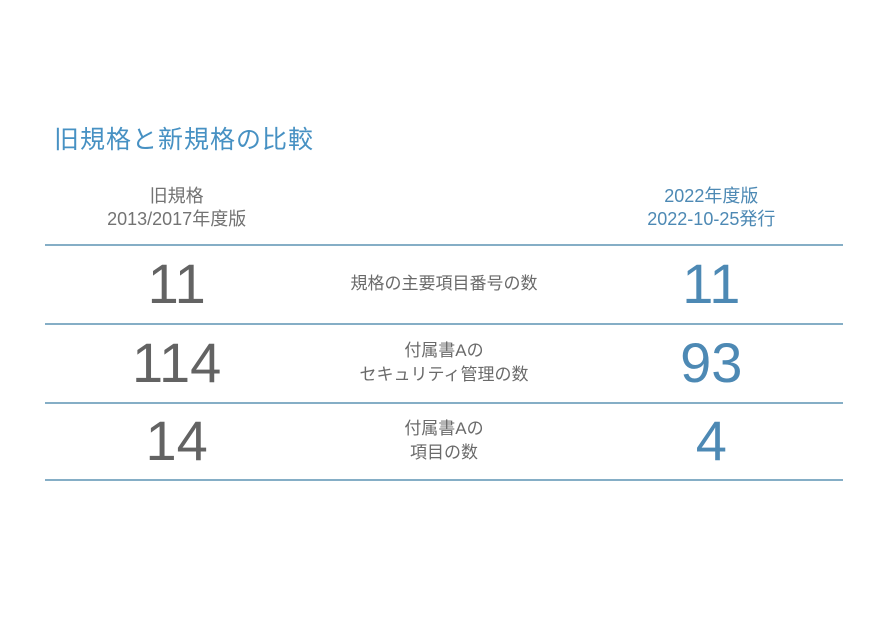 The height and width of the screenshot is (627, 888). I want to click on new-standard-header: 2022年度版 2022-10-25発行, so click(711, 208).